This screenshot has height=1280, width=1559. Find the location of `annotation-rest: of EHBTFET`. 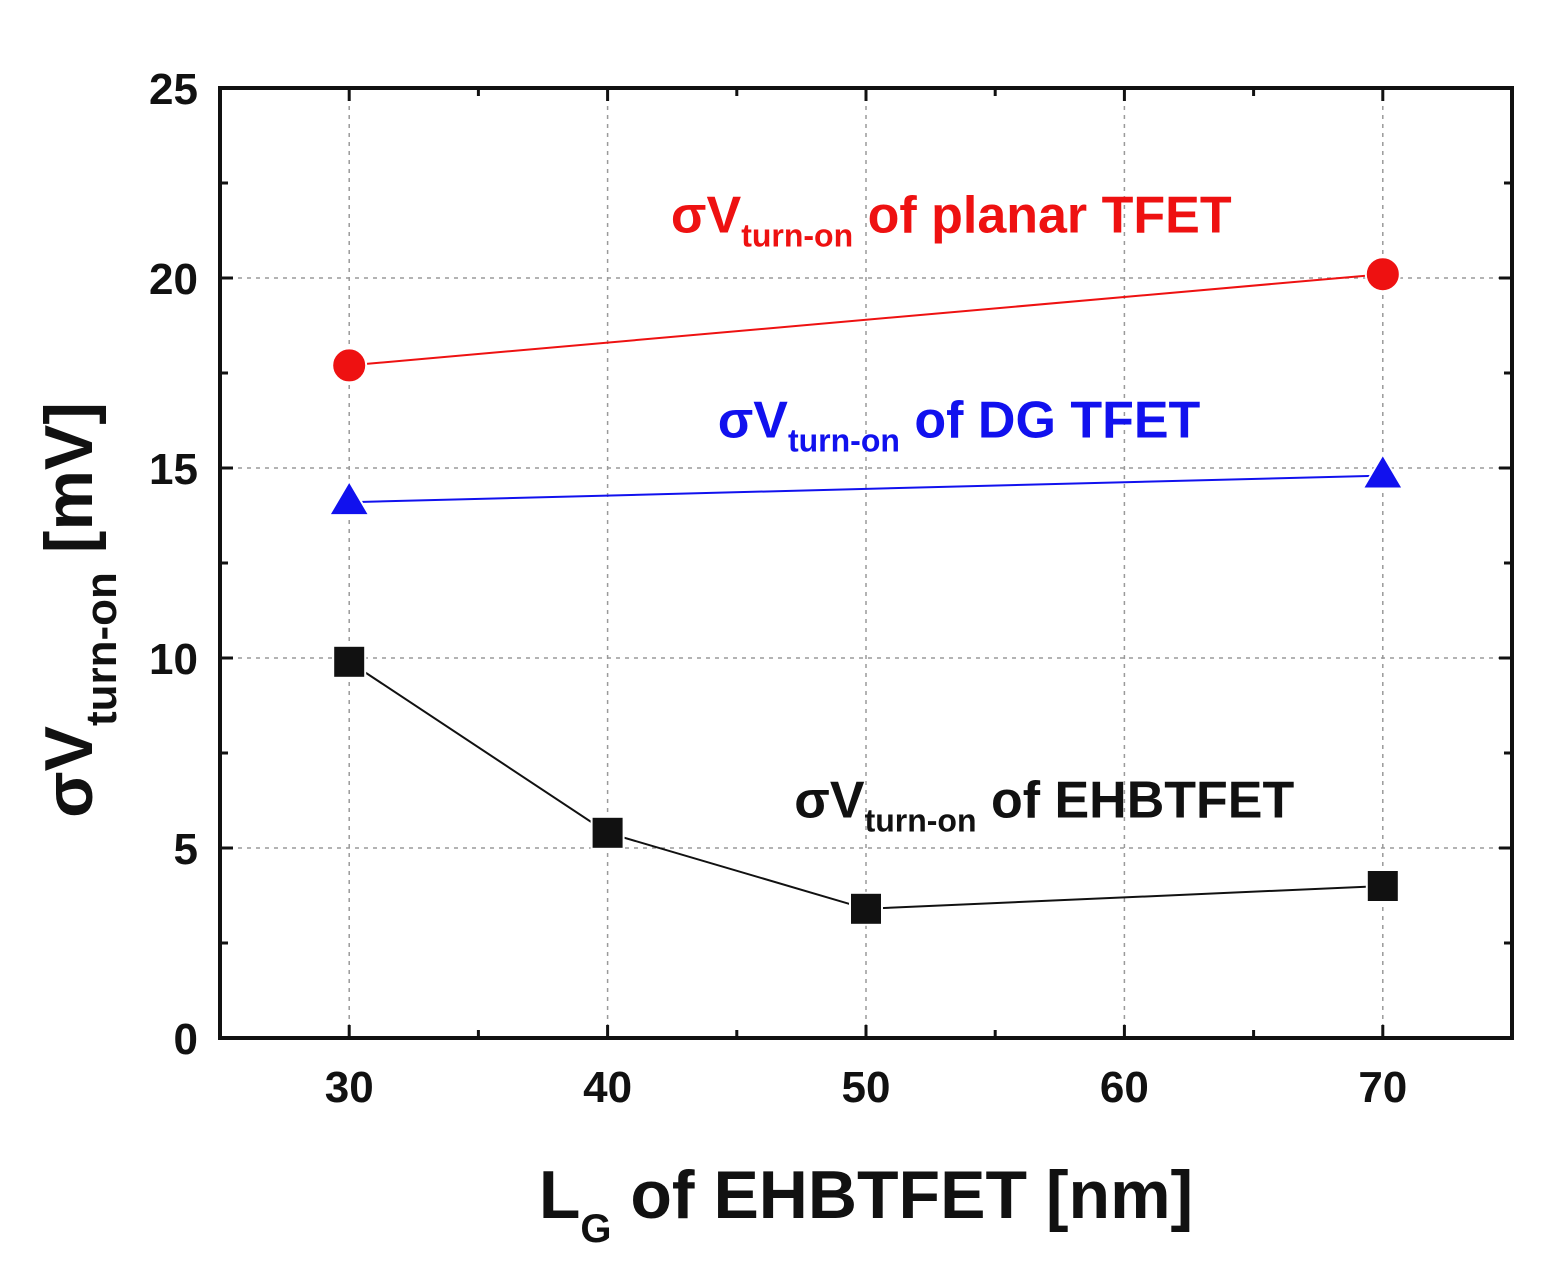

annotation-rest: of EHBTFET is located at coordinates (1136, 801).